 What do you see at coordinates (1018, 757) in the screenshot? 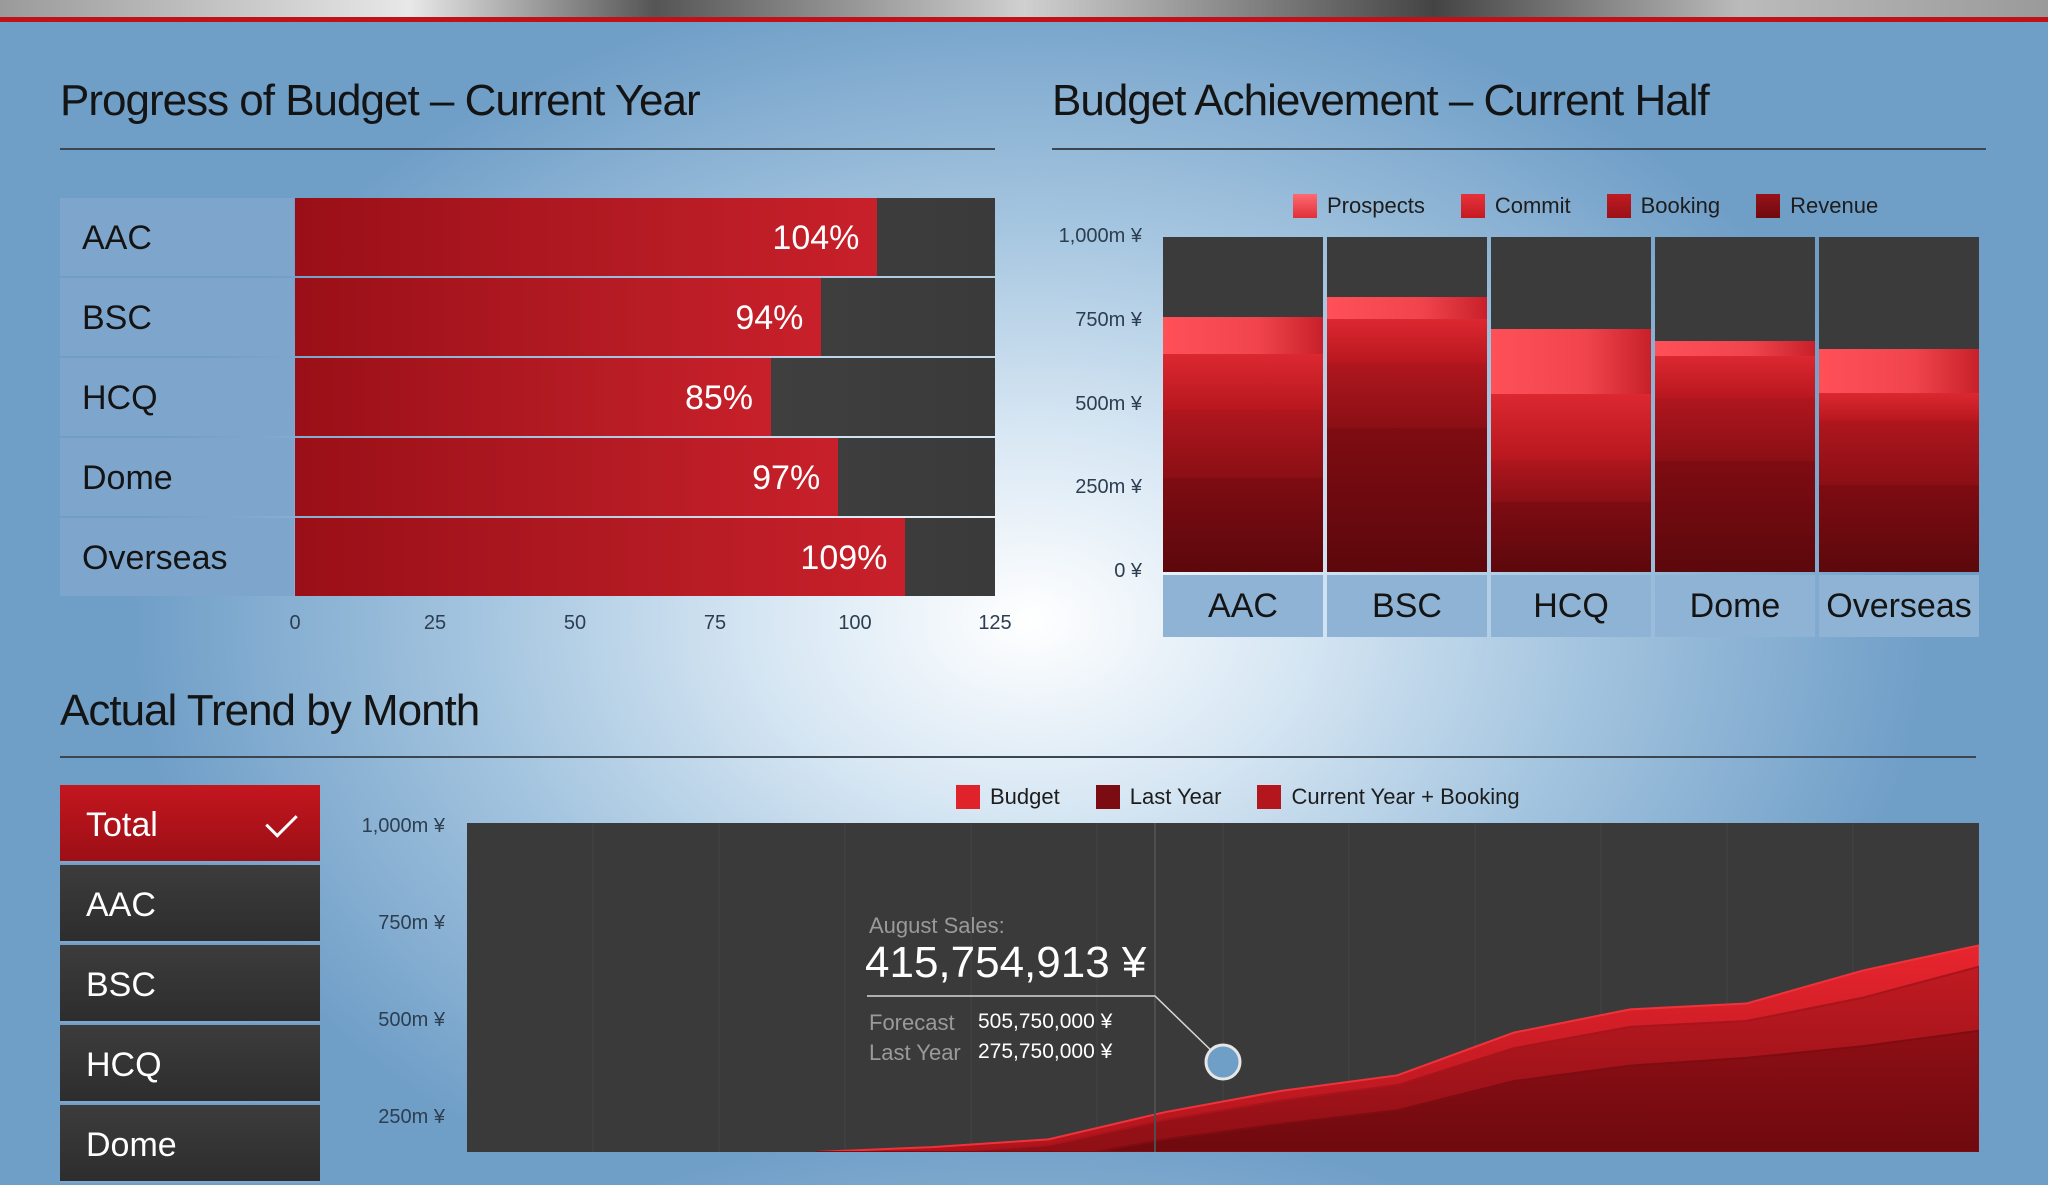
I see `trend-divider` at bounding box center [1018, 757].